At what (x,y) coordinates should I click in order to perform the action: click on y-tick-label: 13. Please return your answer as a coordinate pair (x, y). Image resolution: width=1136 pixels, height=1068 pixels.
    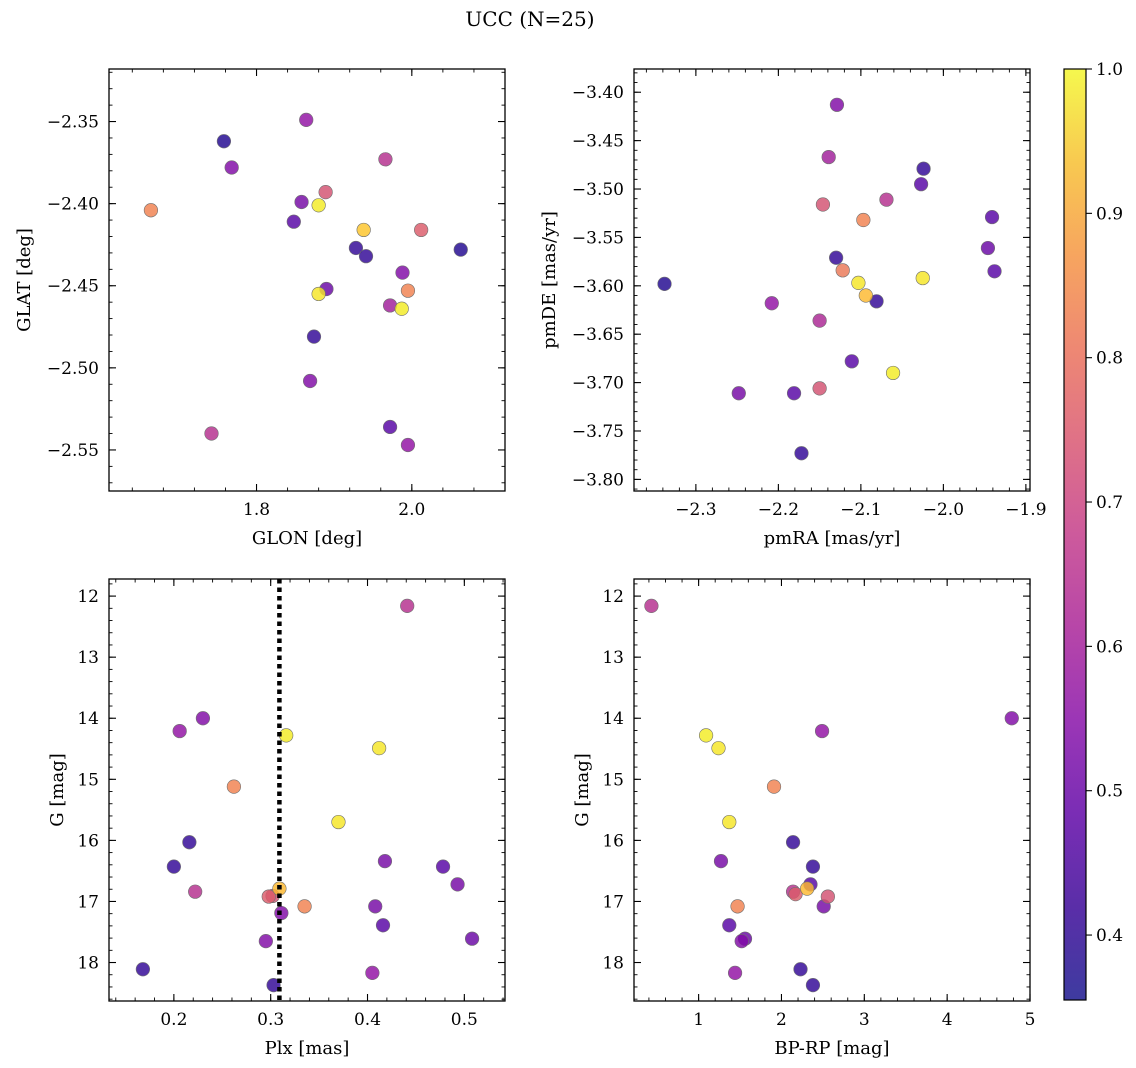
    Looking at the image, I should click on (613, 658).